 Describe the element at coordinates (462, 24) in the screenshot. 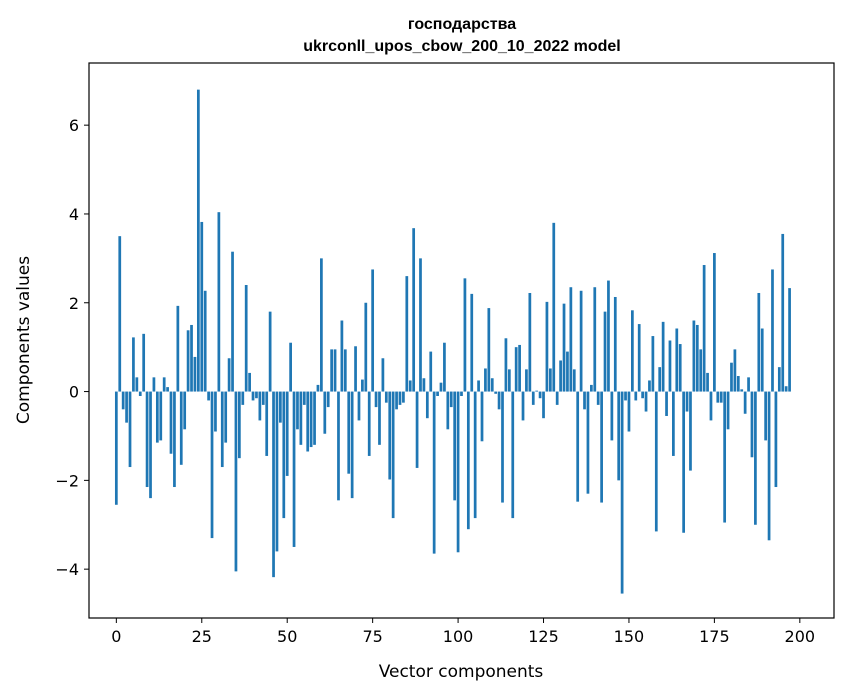

I see `chart-title: господарства` at that location.